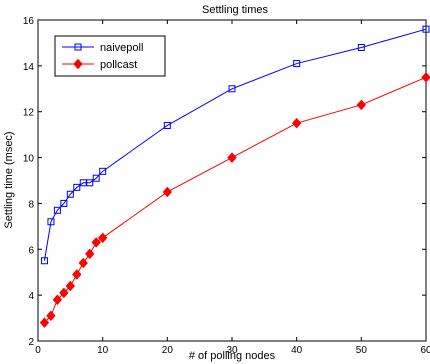 The image size is (430, 364). What do you see at coordinates (425, 350) in the screenshot?
I see `x-tick-label: 60` at bounding box center [425, 350].